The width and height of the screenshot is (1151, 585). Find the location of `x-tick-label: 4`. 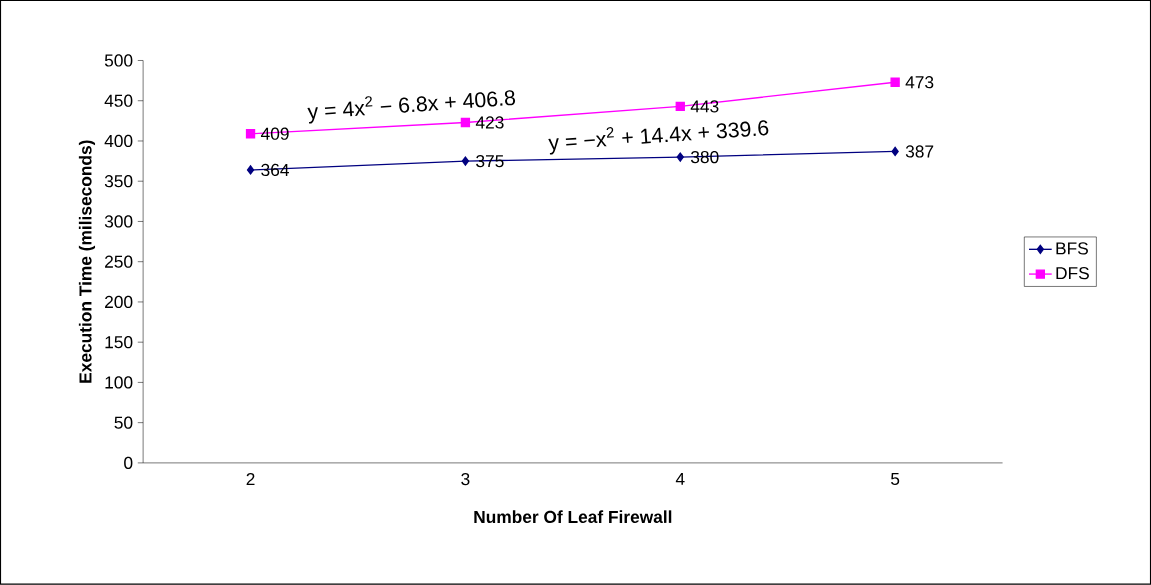

x-tick-label: 4 is located at coordinates (680, 479).